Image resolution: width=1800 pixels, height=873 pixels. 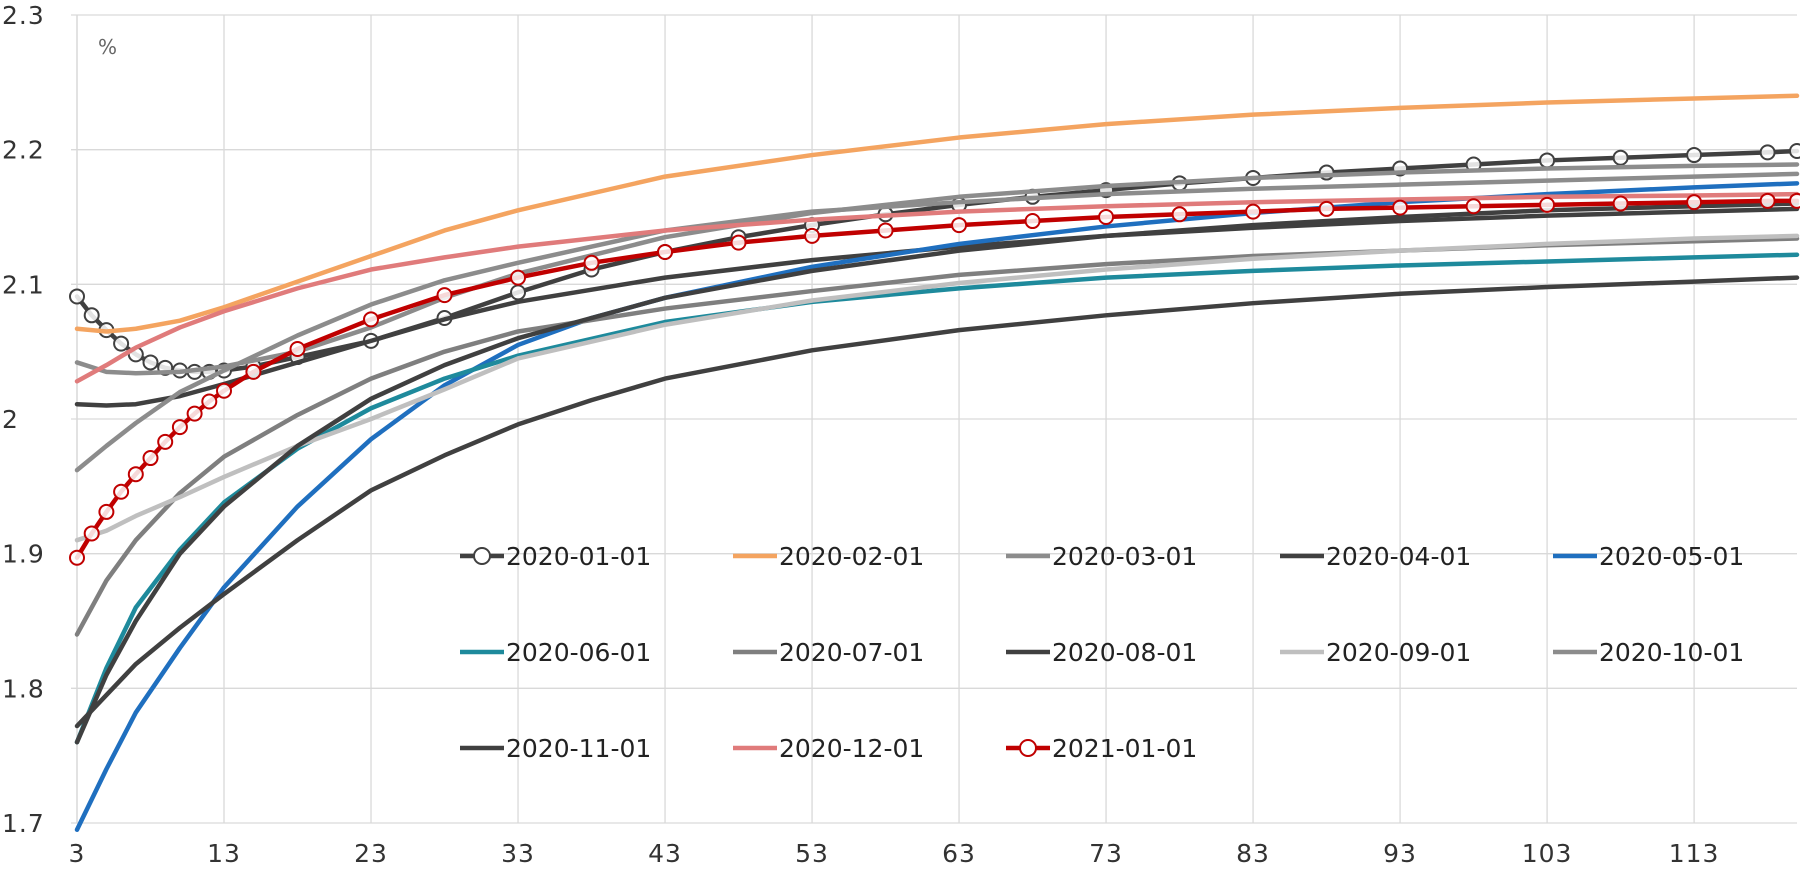 What do you see at coordinates (578, 652) in the screenshot?
I see `legend-label: 2020-06-01` at bounding box center [578, 652].